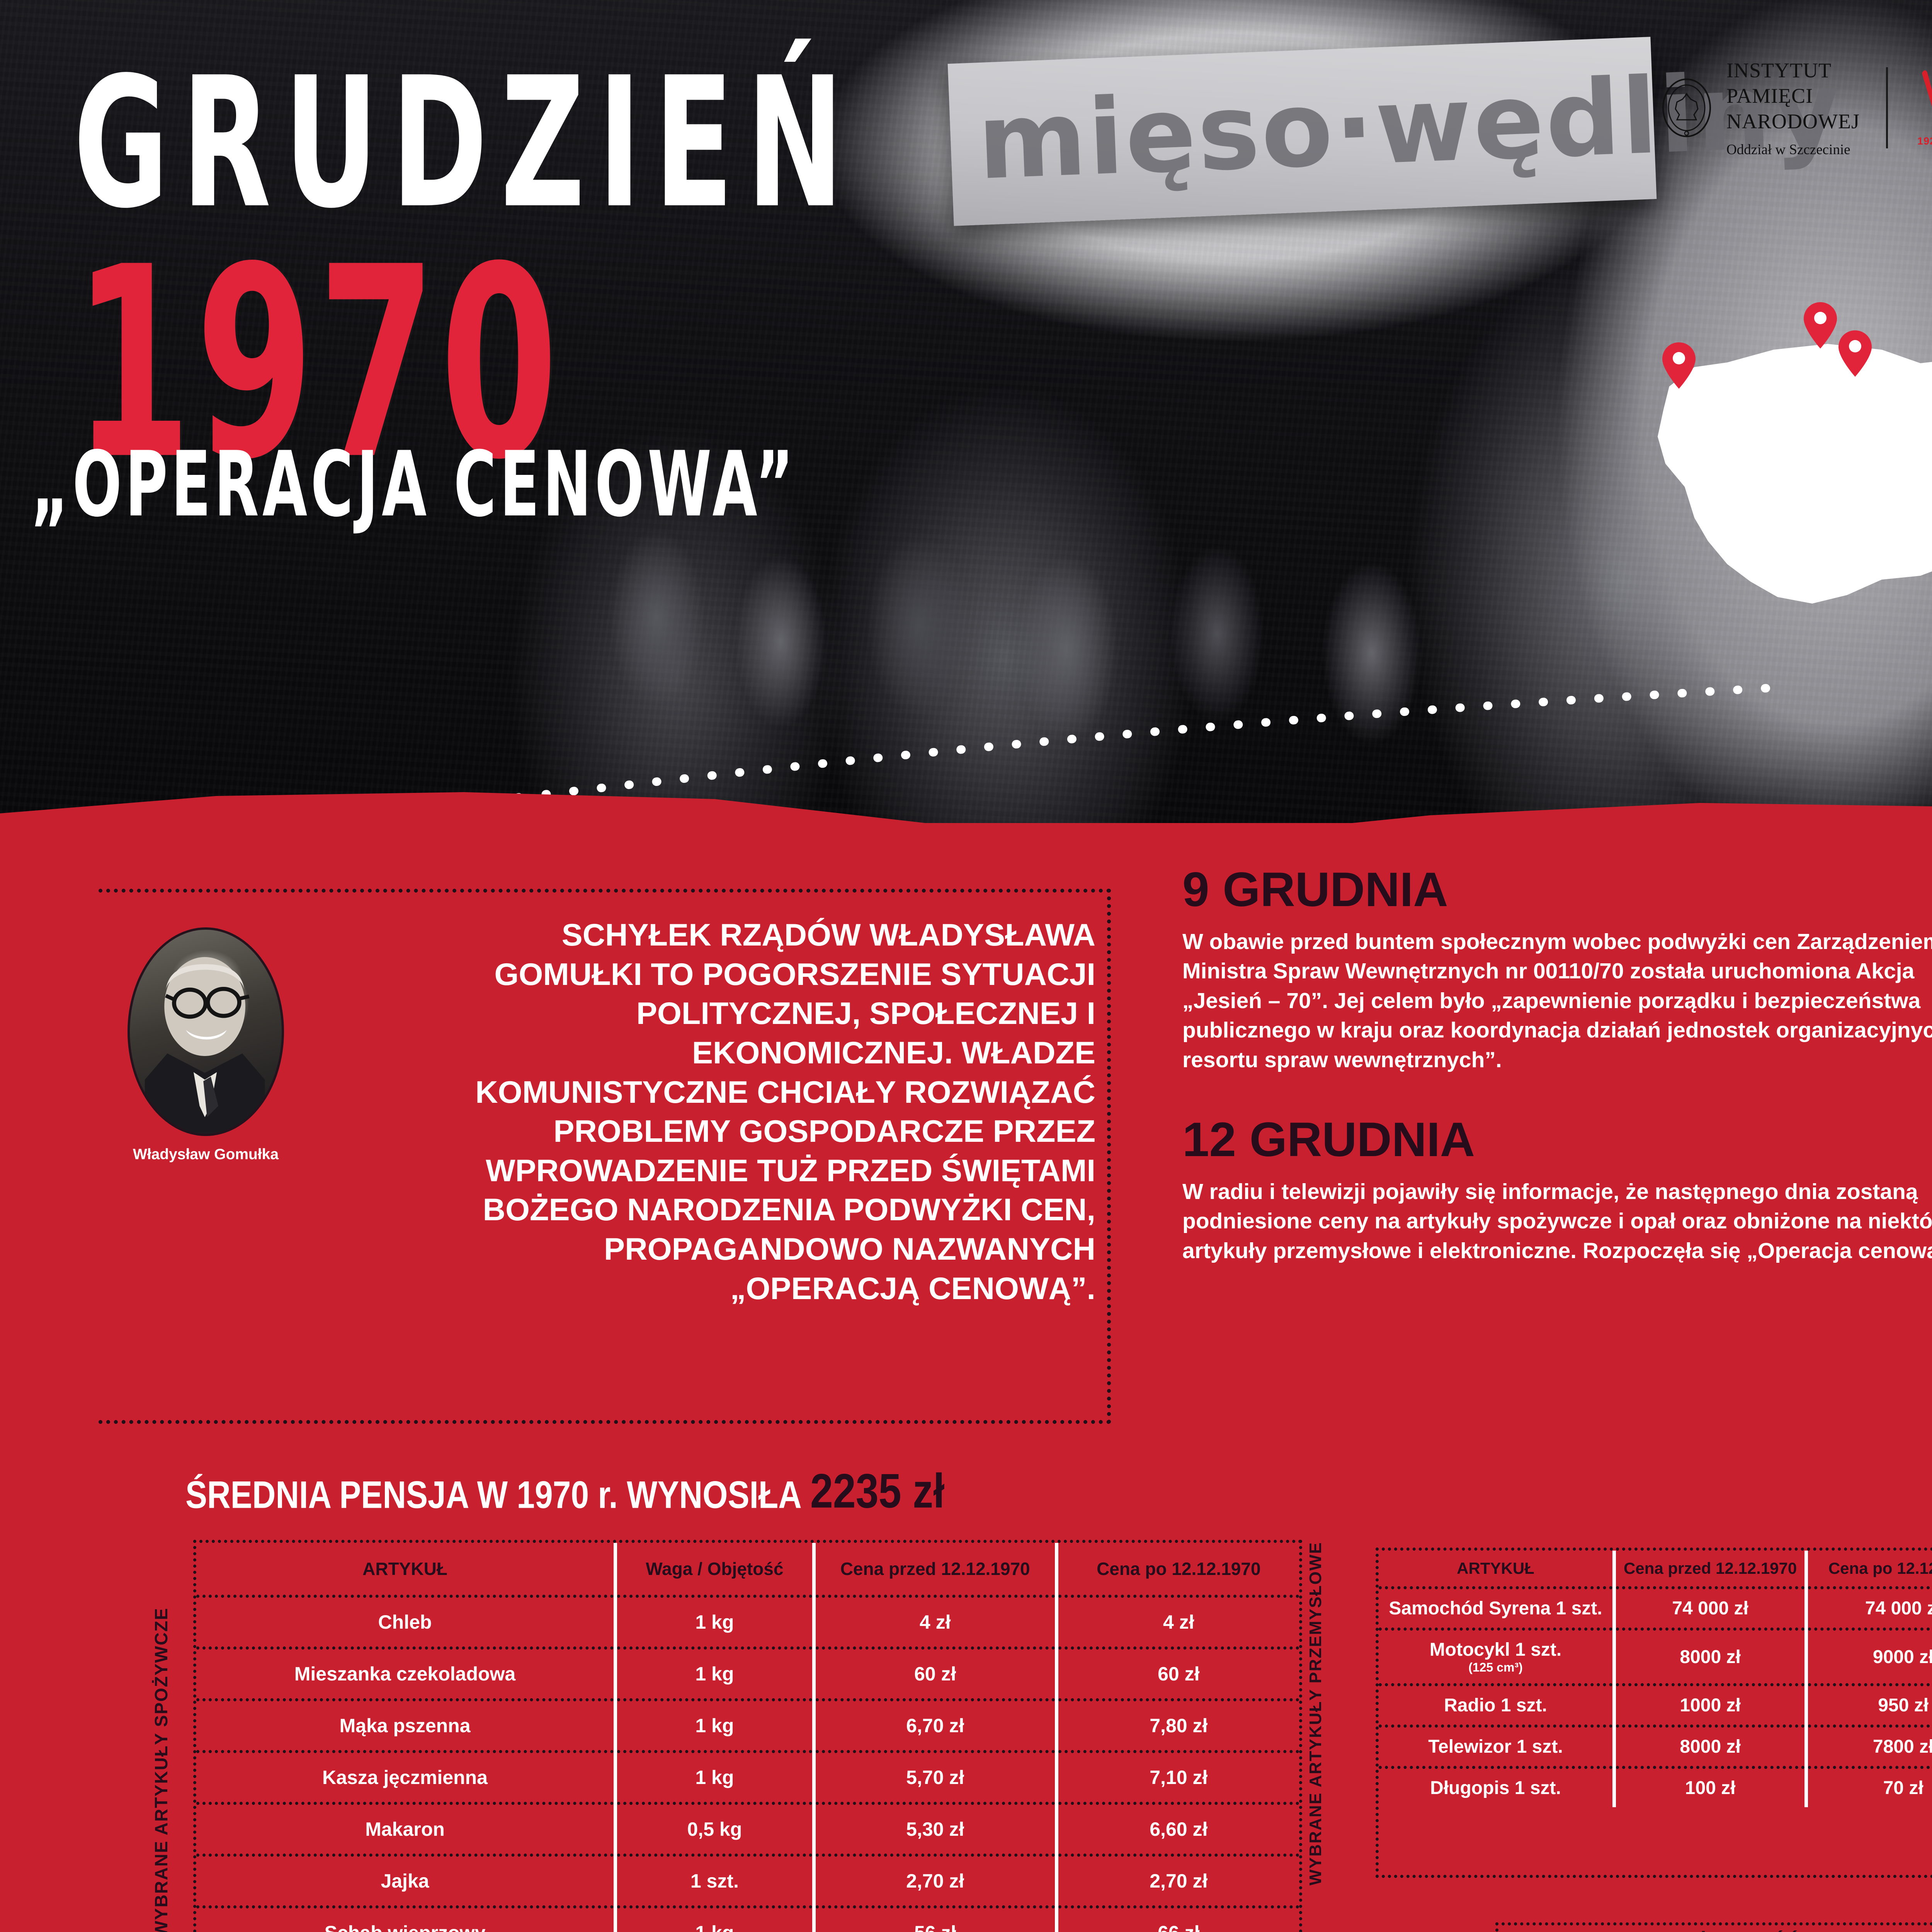 Image resolution: width=1932 pixels, height=1932 pixels. I want to click on table-row: Makaron 0,5 kg 5,30 zł 6,60 zł, so click(748, 1828).